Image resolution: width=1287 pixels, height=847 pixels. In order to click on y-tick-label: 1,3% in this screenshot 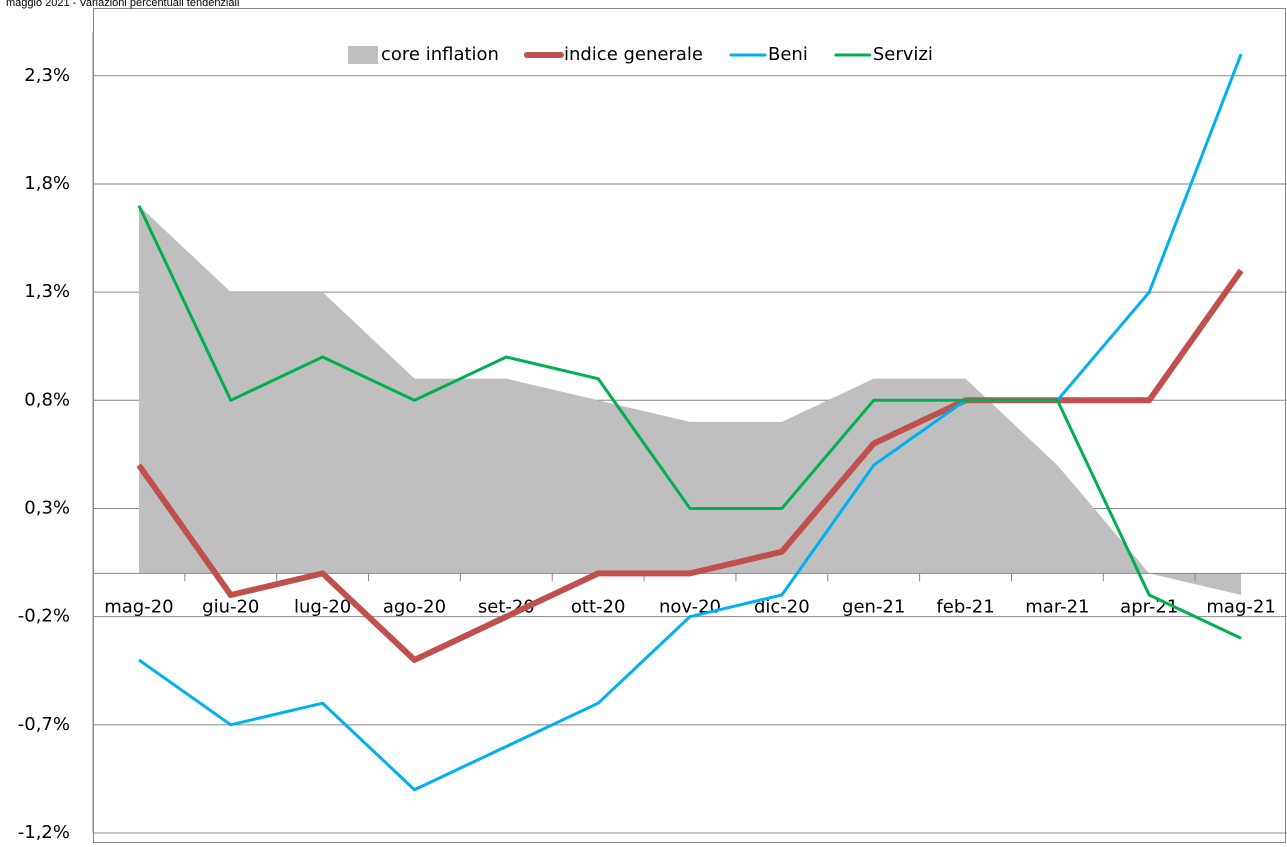, I will do `click(47, 291)`.